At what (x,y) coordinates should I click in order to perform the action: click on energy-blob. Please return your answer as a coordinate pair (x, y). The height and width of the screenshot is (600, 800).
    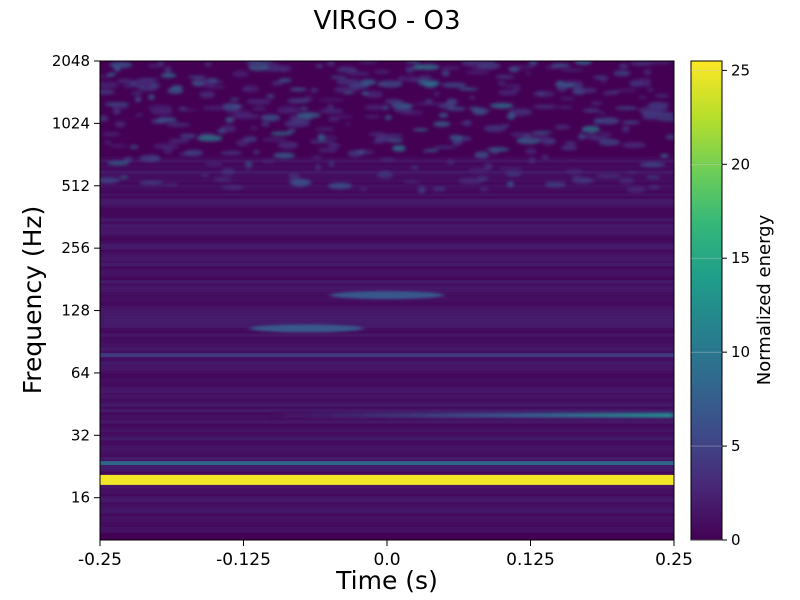
    Looking at the image, I should click on (306, 328).